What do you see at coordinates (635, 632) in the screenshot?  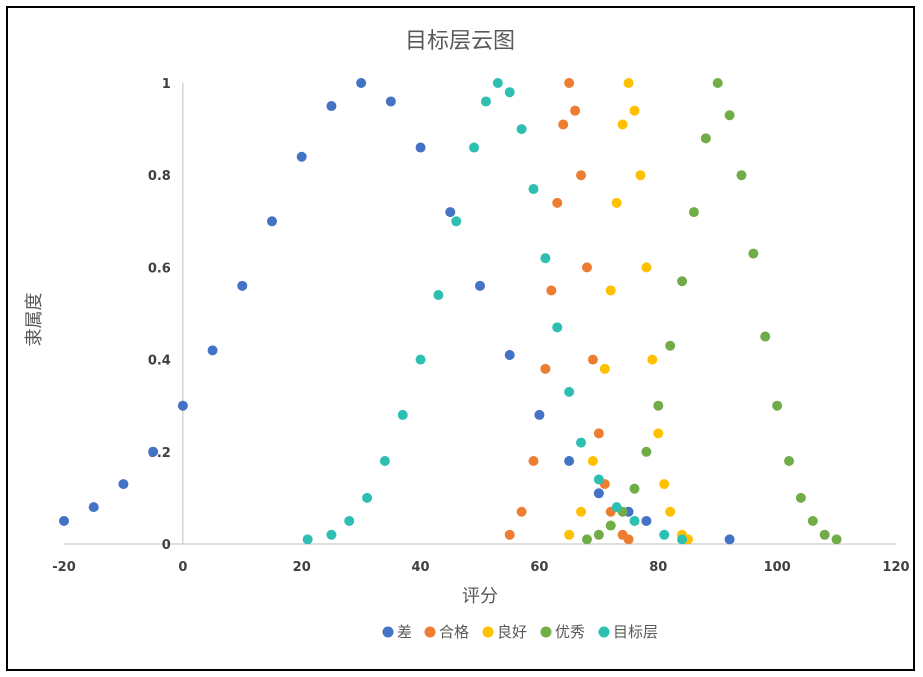 I see `legend-label: 目标层` at bounding box center [635, 632].